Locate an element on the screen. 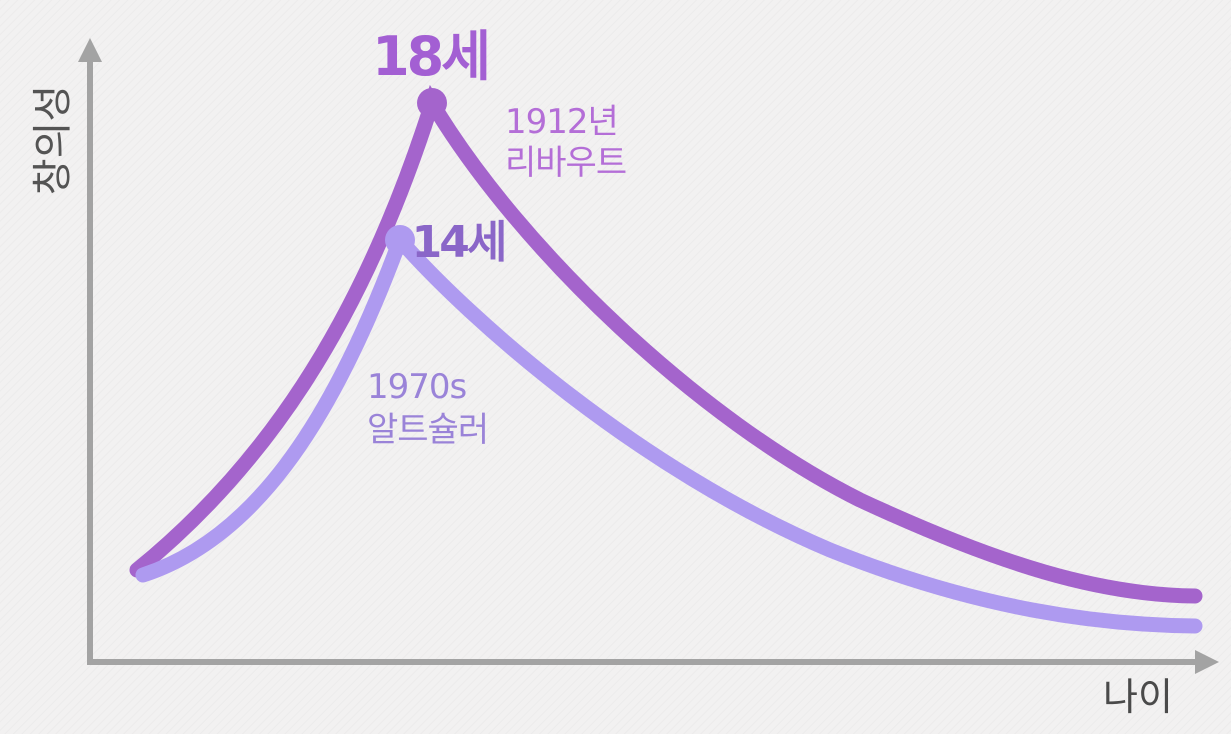 This screenshot has width=1231, height=734. series-1970s-peak-label: 14세 is located at coordinates (458, 242).